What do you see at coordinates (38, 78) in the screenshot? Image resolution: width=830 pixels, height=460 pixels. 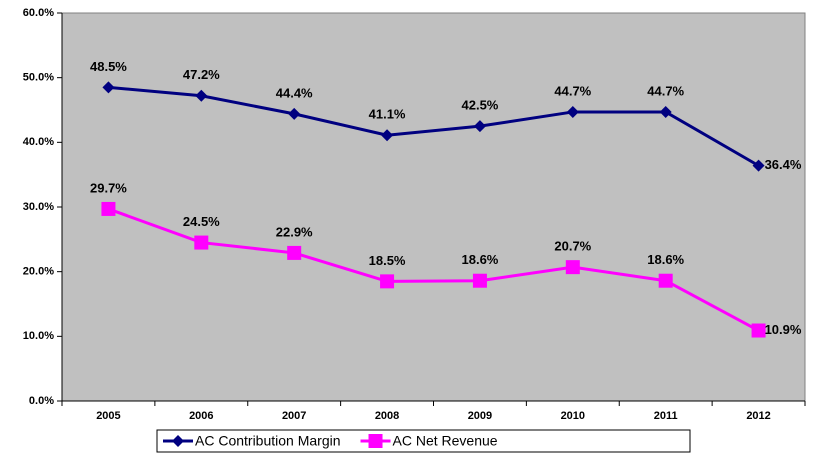 I see `y-tick-label: 50.0%` at bounding box center [38, 78].